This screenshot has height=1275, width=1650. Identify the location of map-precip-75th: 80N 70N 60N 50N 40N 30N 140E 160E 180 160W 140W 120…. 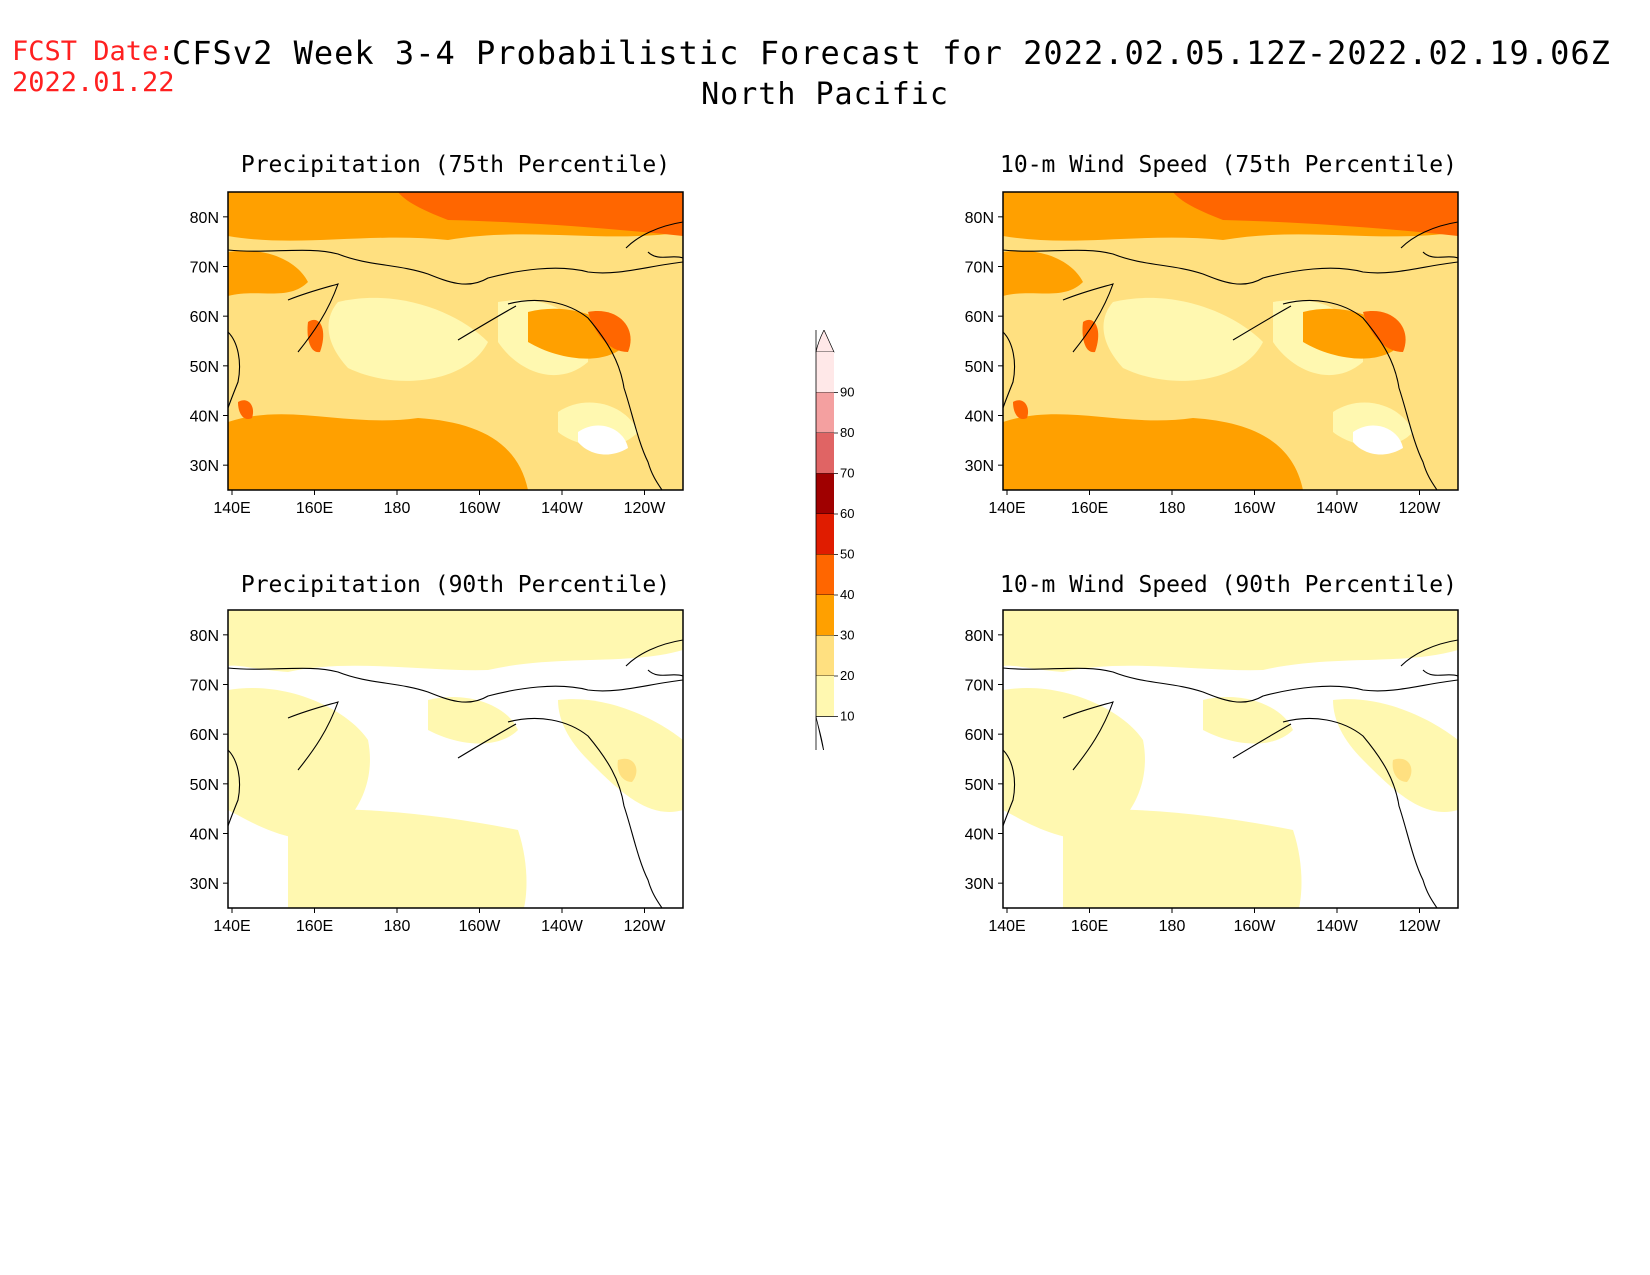
(437, 354).